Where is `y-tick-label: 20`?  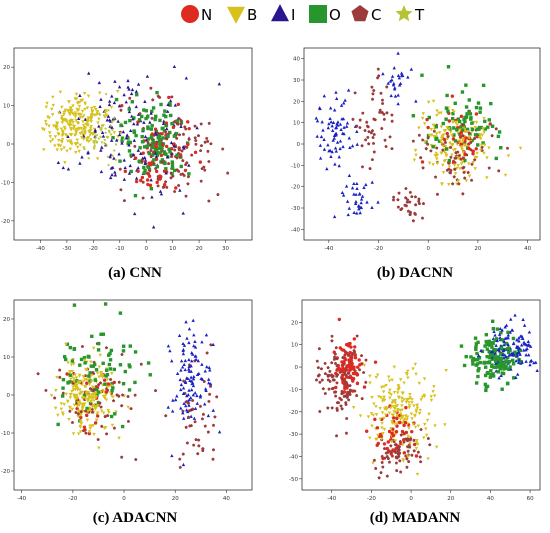 y-tick-label: 20 is located at coordinates (294, 323).